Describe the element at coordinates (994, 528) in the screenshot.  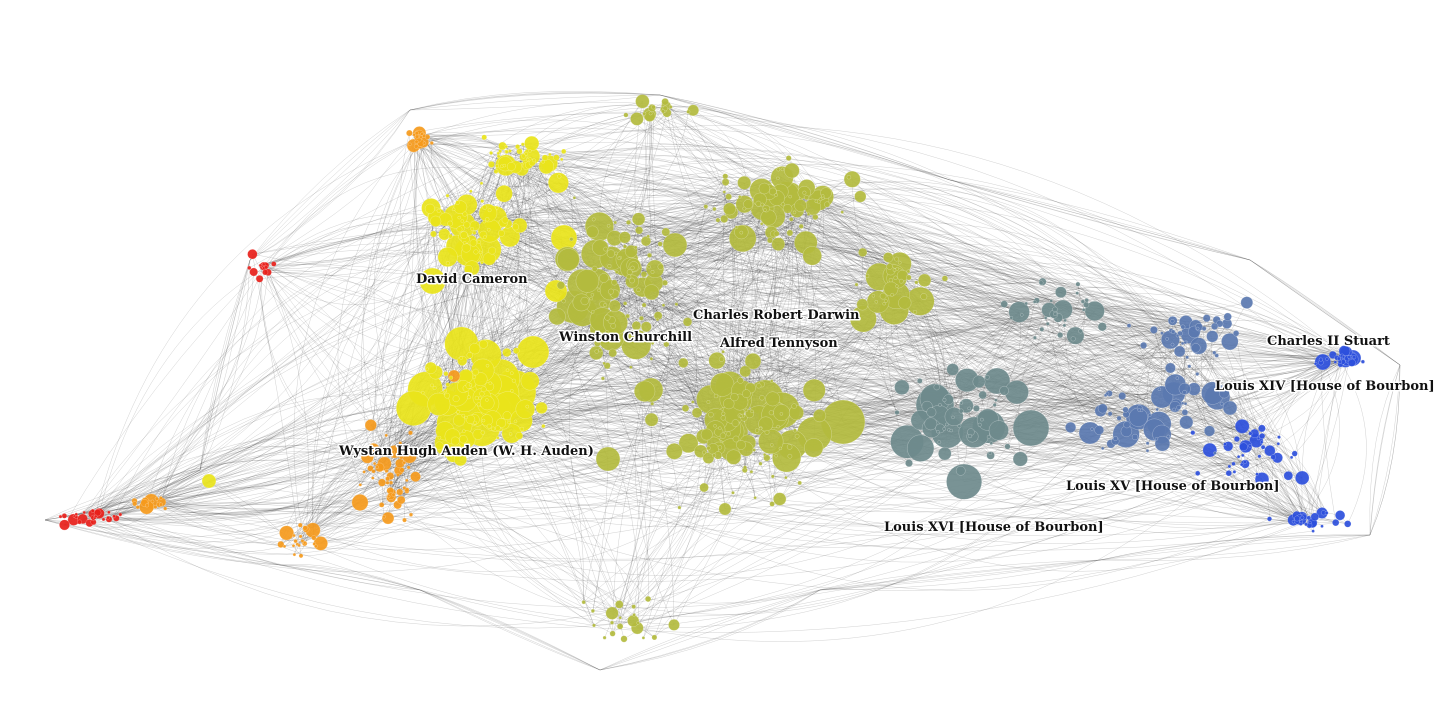
I see `label-louis-xvi: Louis XVI [House of Bourbon]` at that location.